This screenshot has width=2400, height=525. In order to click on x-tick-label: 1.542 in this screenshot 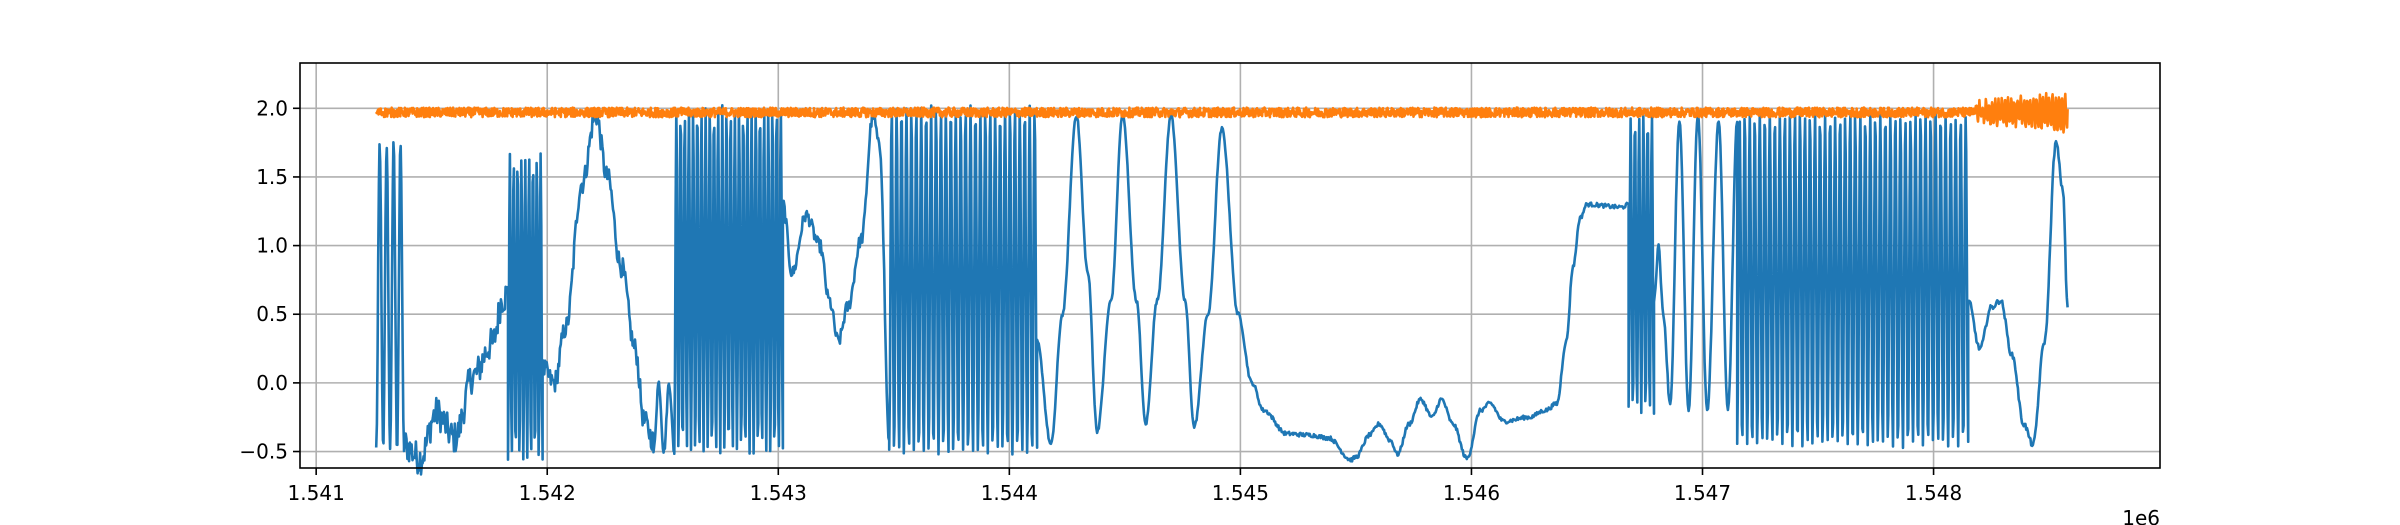, I will do `click(547, 493)`.